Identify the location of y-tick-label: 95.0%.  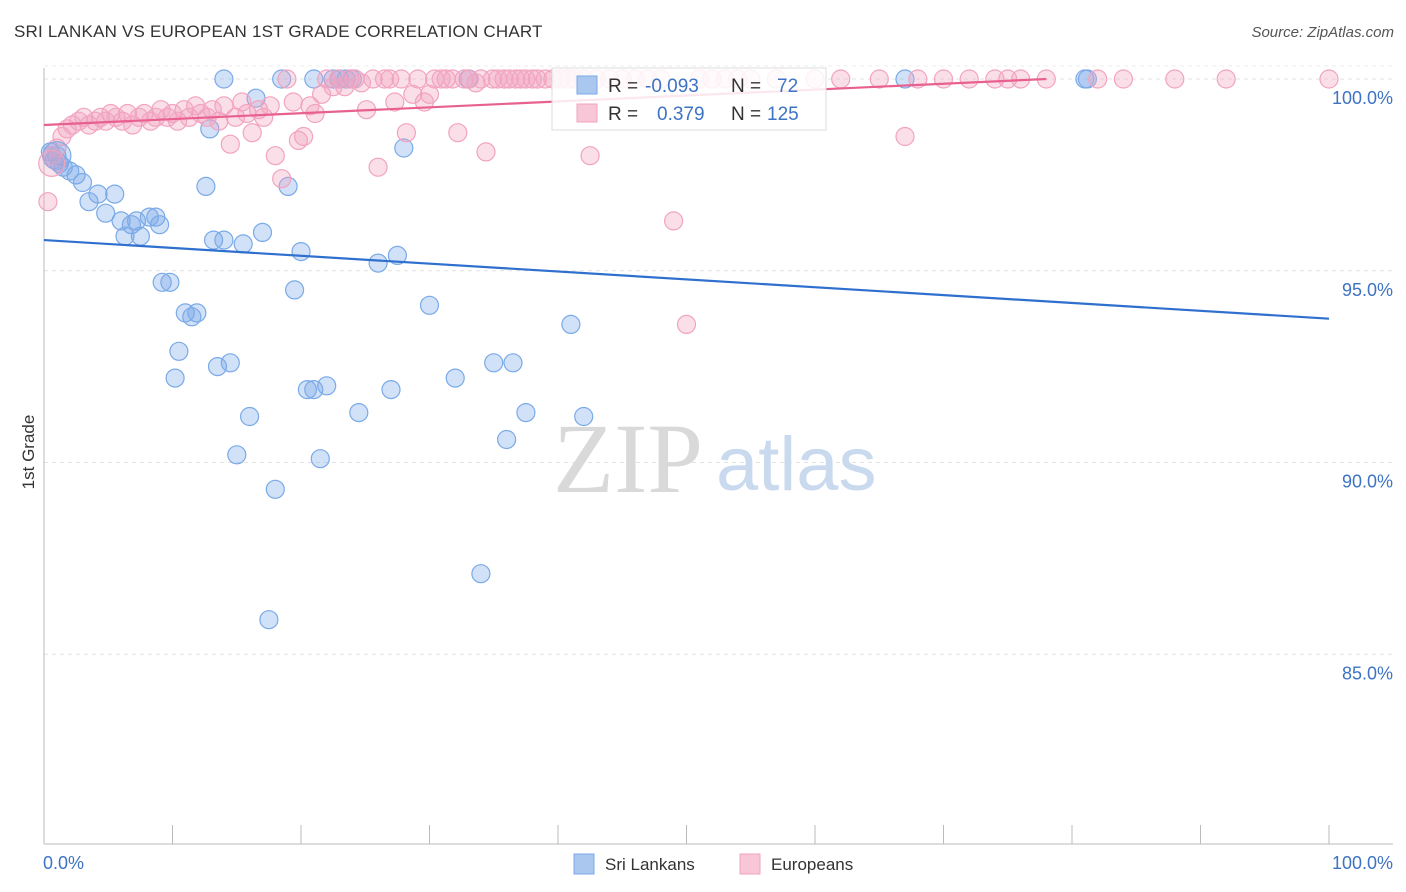
(1367, 290).